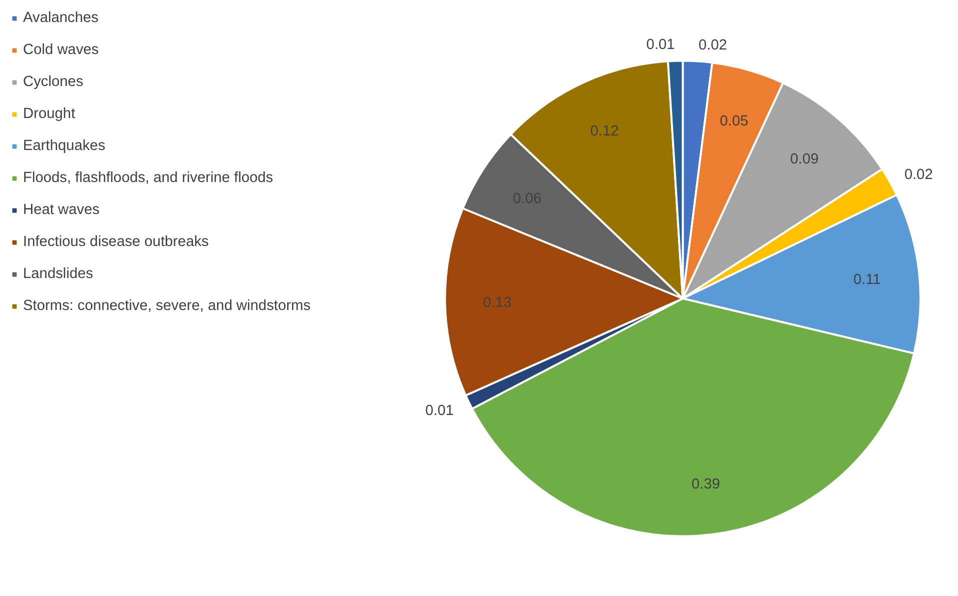 This screenshot has height=596, width=958. I want to click on data-label: 0.13, so click(497, 302).